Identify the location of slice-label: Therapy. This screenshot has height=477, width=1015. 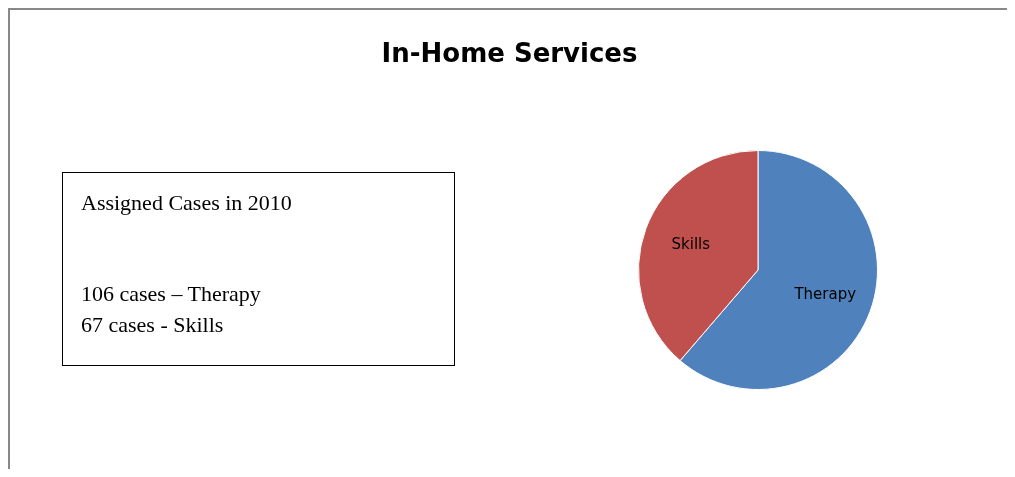
(825, 293).